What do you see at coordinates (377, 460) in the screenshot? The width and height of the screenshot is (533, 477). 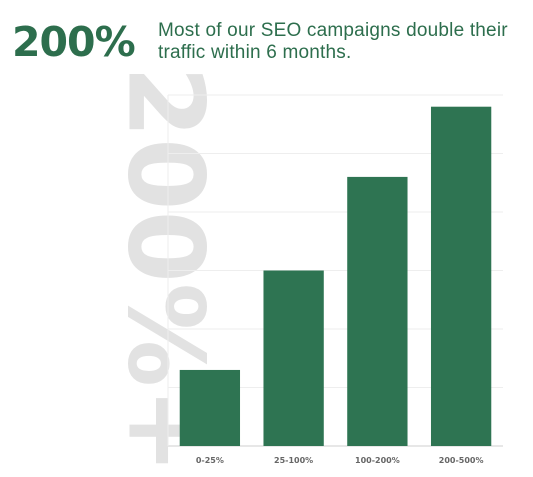 I see `x-tick-label: 100-200%` at bounding box center [377, 460].